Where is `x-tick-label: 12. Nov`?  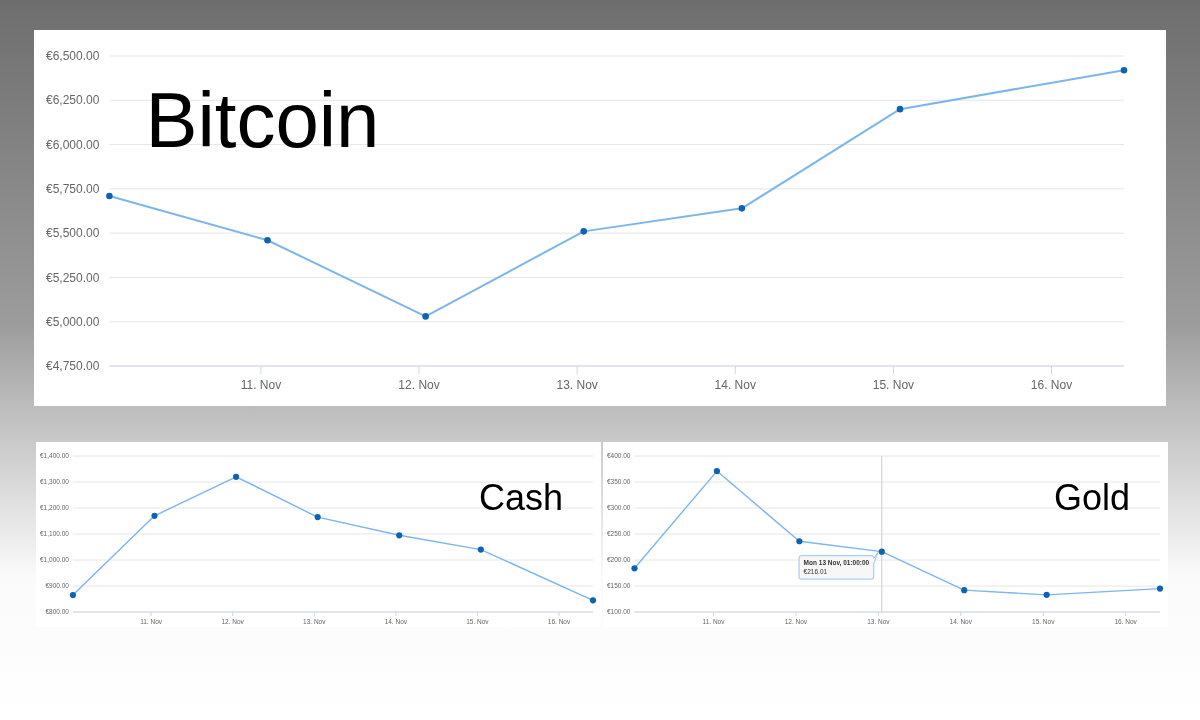
x-tick-label: 12. Nov is located at coordinates (419, 385).